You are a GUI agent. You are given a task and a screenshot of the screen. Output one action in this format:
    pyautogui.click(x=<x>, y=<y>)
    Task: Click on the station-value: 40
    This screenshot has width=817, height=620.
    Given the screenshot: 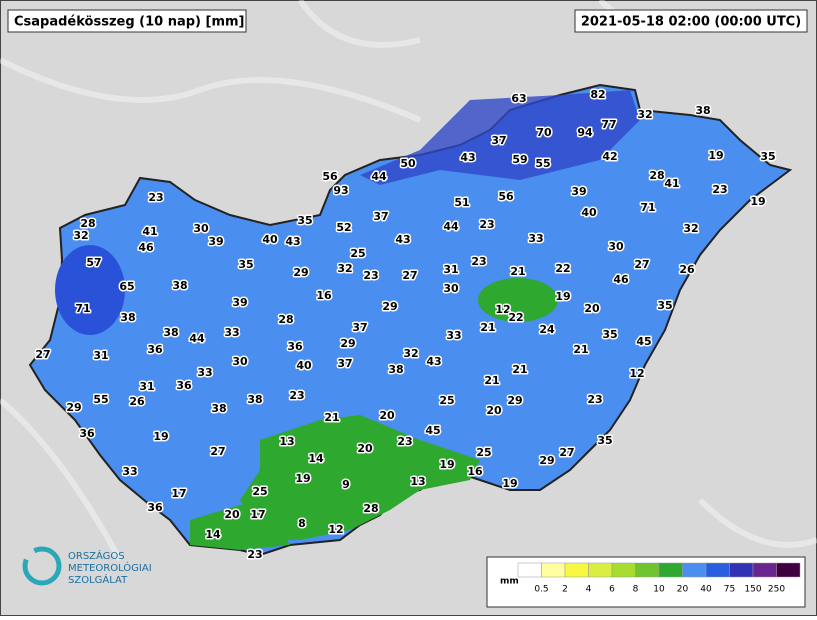 What is the action you would take?
    pyautogui.click(x=589, y=212)
    